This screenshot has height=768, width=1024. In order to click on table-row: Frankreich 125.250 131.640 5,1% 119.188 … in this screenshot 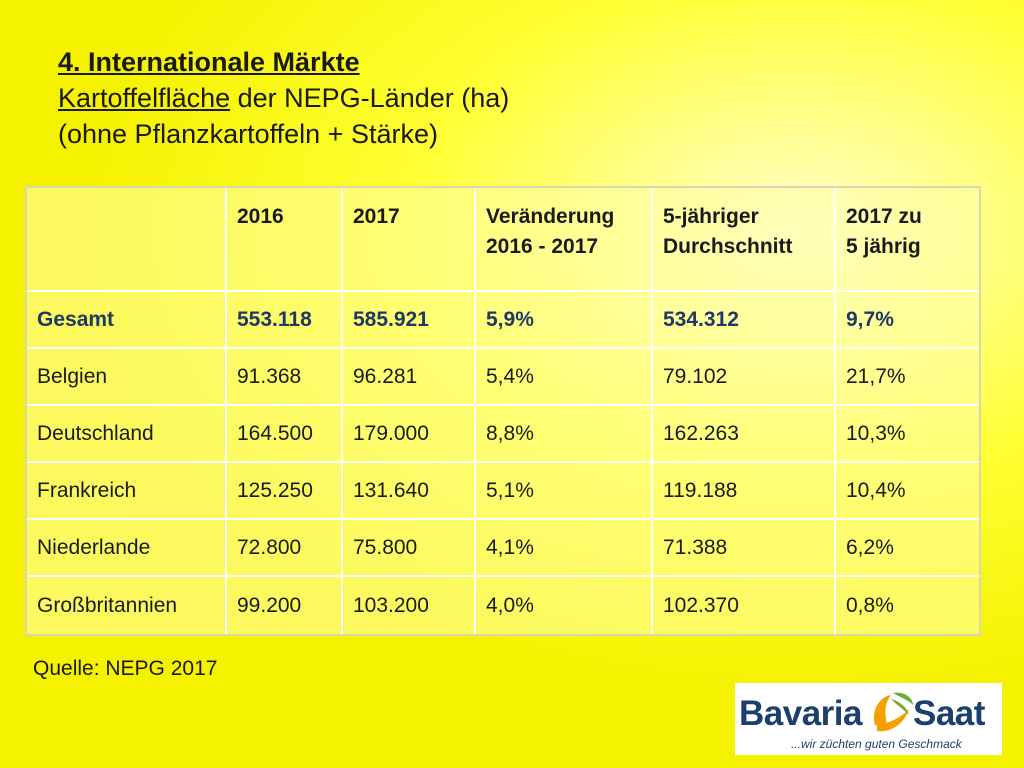, I will do `click(503, 491)`.